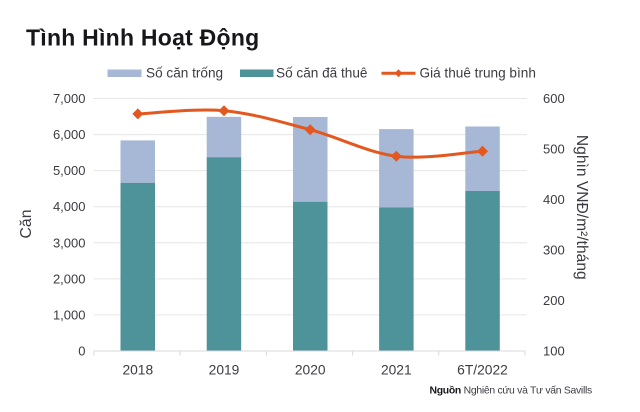  I want to click on svg-text: 2020, so click(310, 370).